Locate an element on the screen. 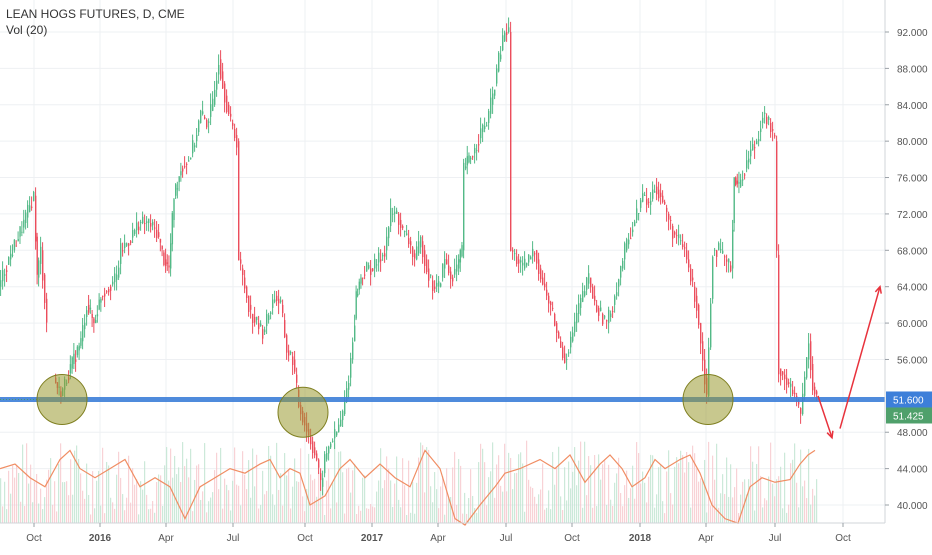 The image size is (932, 555). price-tick-label: 72.000 is located at coordinates (912, 215).